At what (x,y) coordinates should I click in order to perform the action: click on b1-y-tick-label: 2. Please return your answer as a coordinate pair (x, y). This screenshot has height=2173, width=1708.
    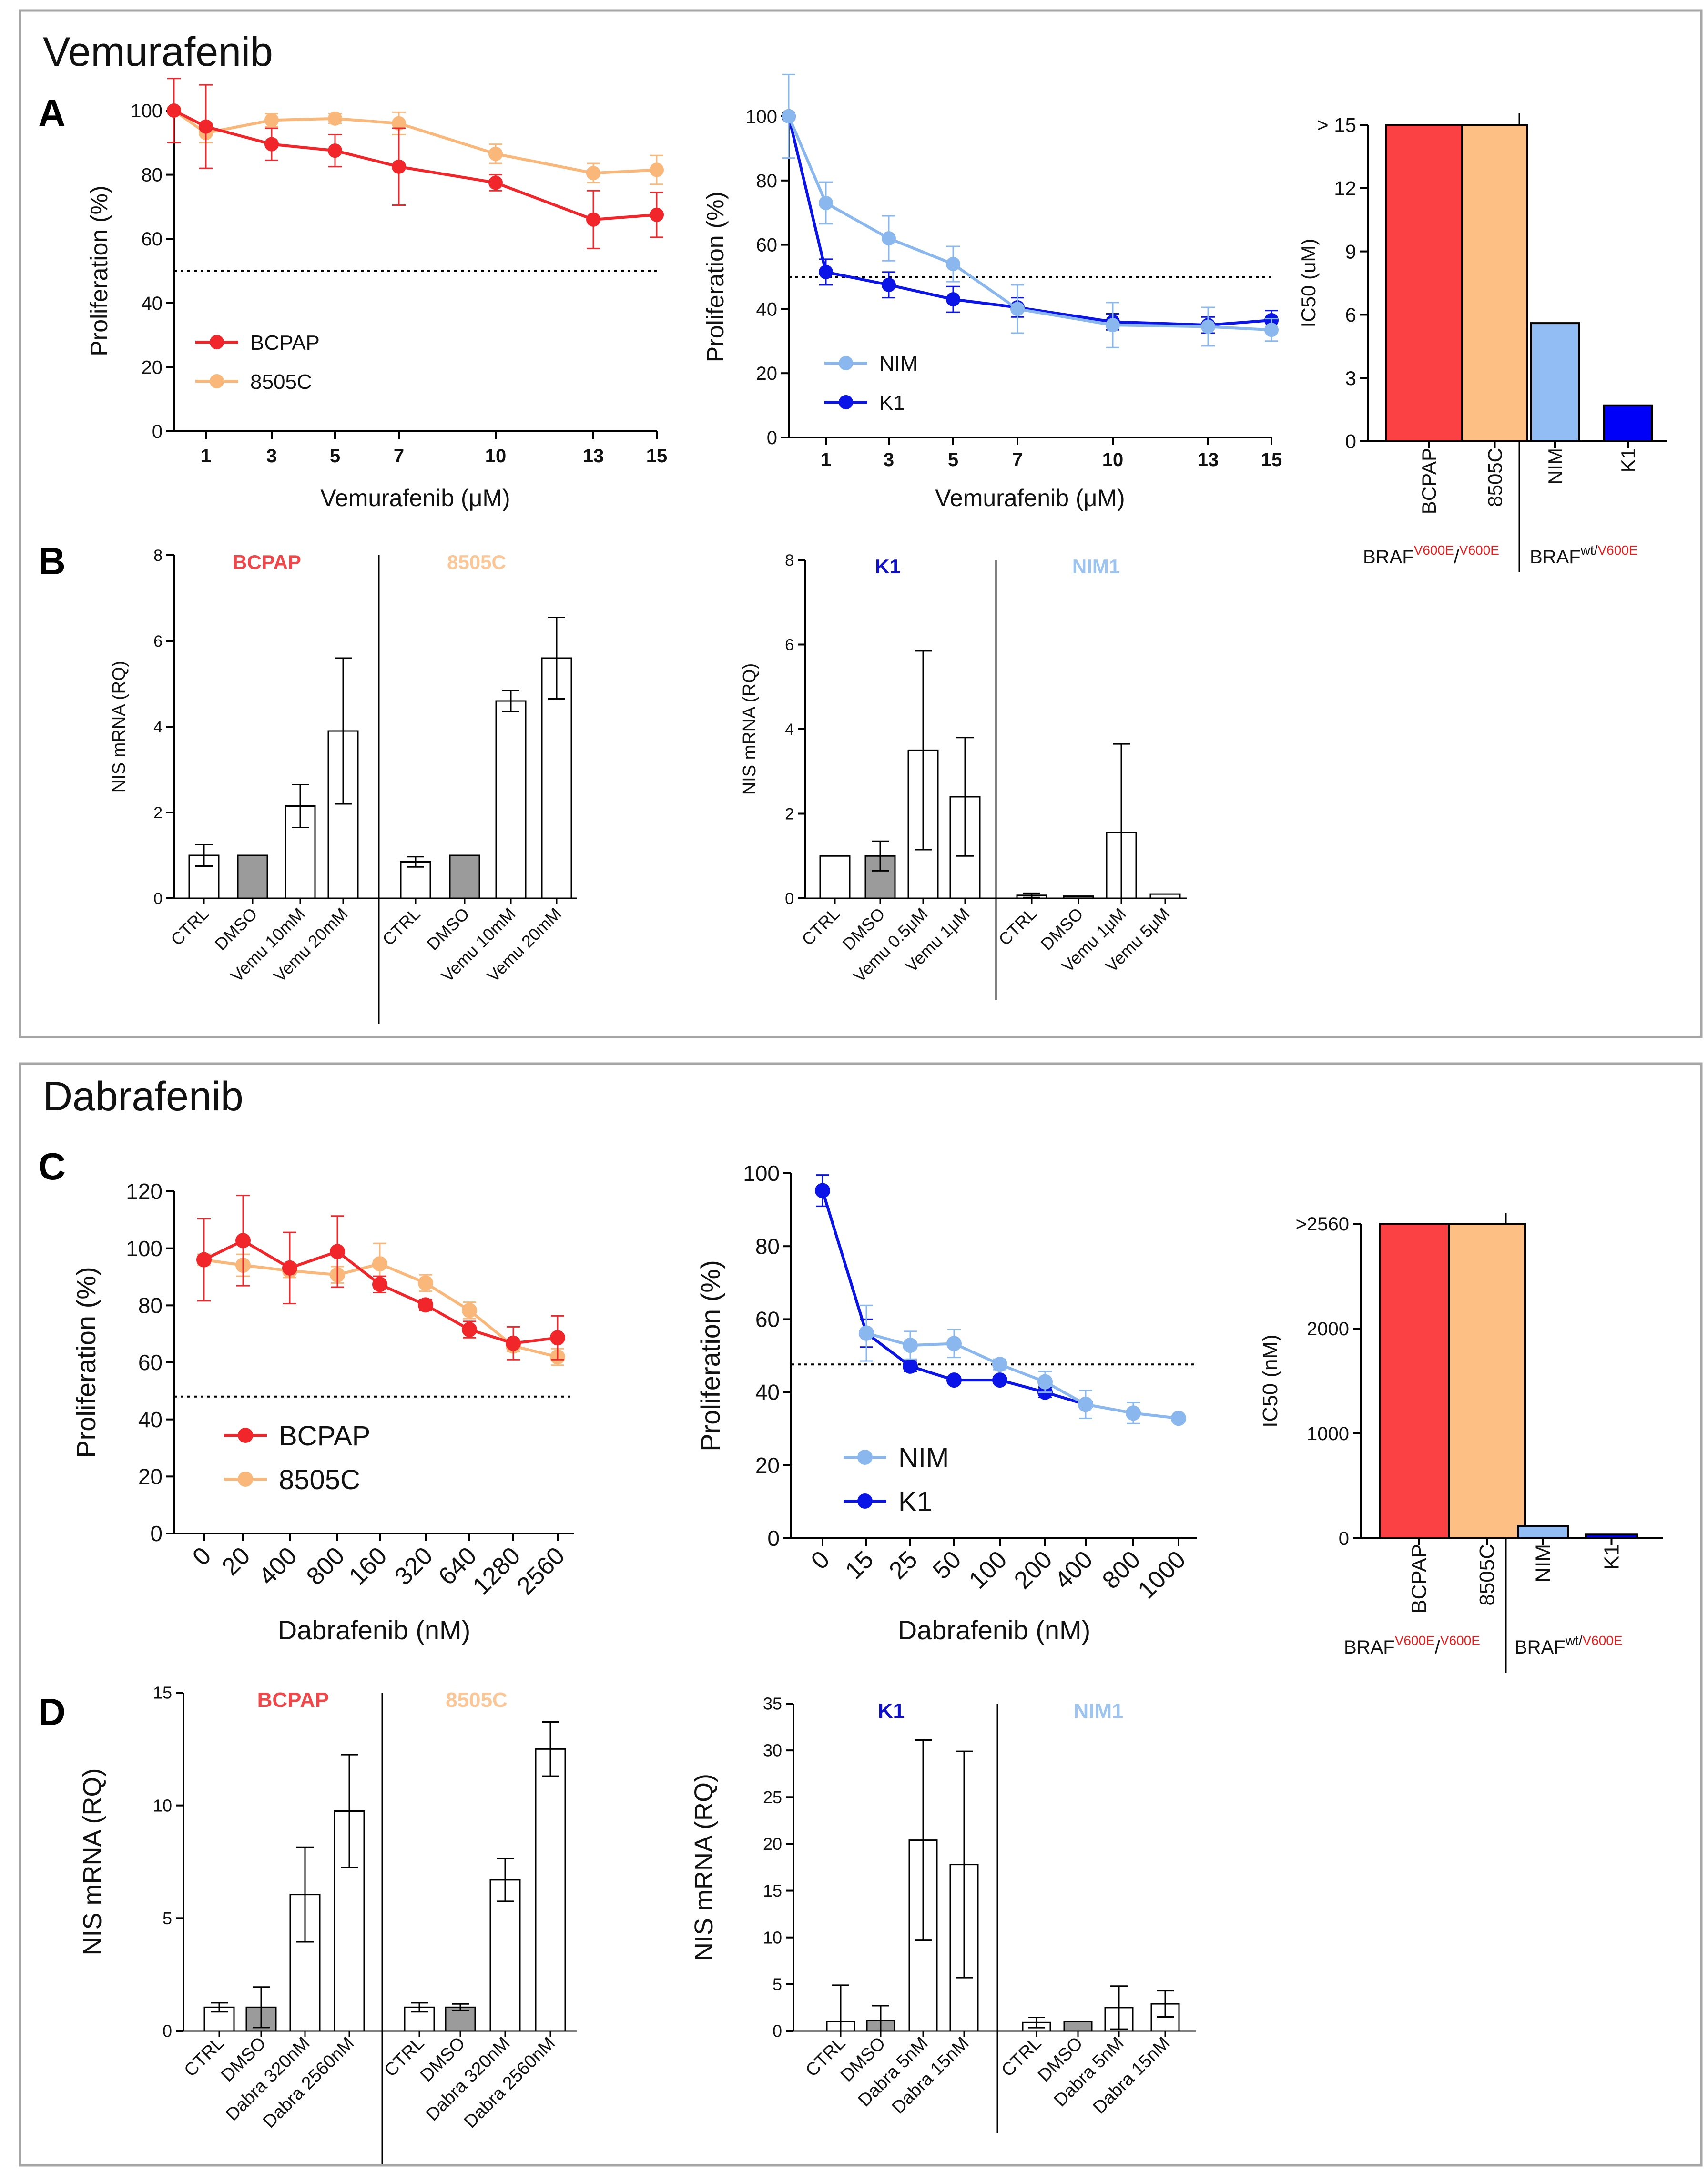
    Looking at the image, I should click on (158, 813).